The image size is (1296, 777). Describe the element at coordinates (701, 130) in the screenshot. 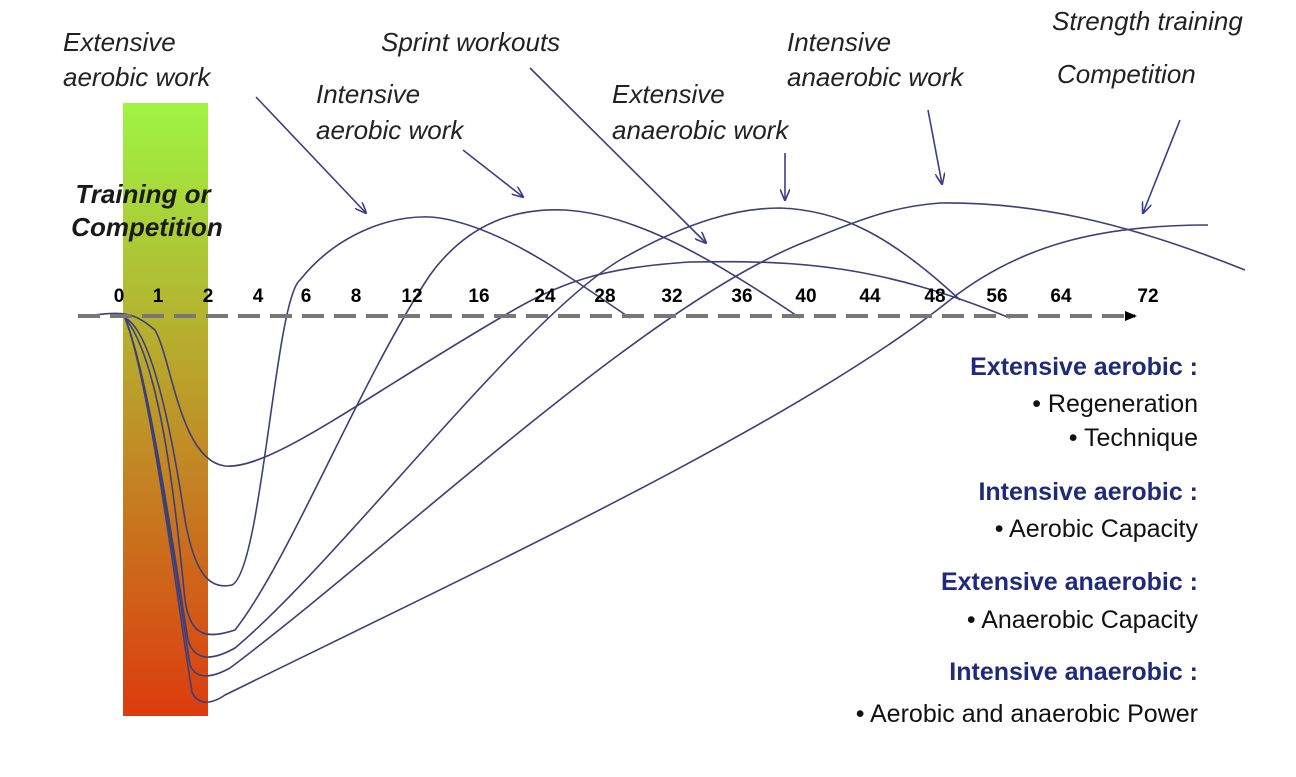

I see `label-extensive-anaerobic-work-2: anaerobic work` at that location.